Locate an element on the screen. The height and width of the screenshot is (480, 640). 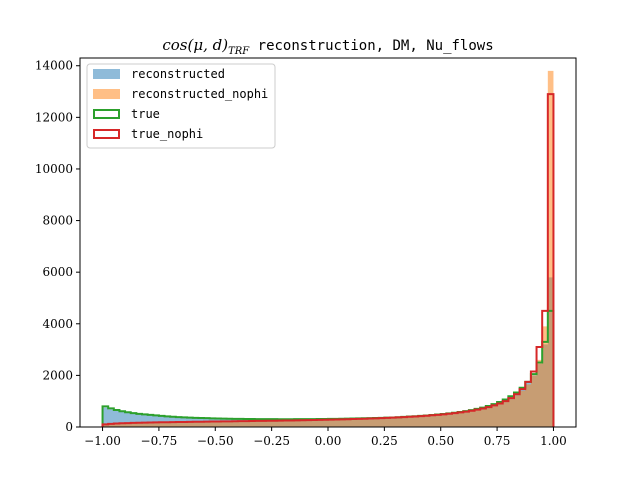
legend-label: true_nophi is located at coordinates (167, 134).